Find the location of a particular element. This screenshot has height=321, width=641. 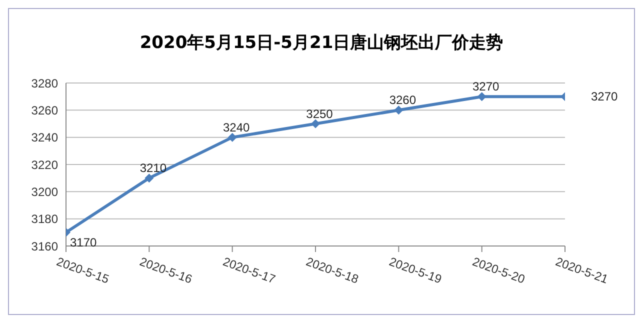

y-tick-label: 3240 is located at coordinates (44, 137).